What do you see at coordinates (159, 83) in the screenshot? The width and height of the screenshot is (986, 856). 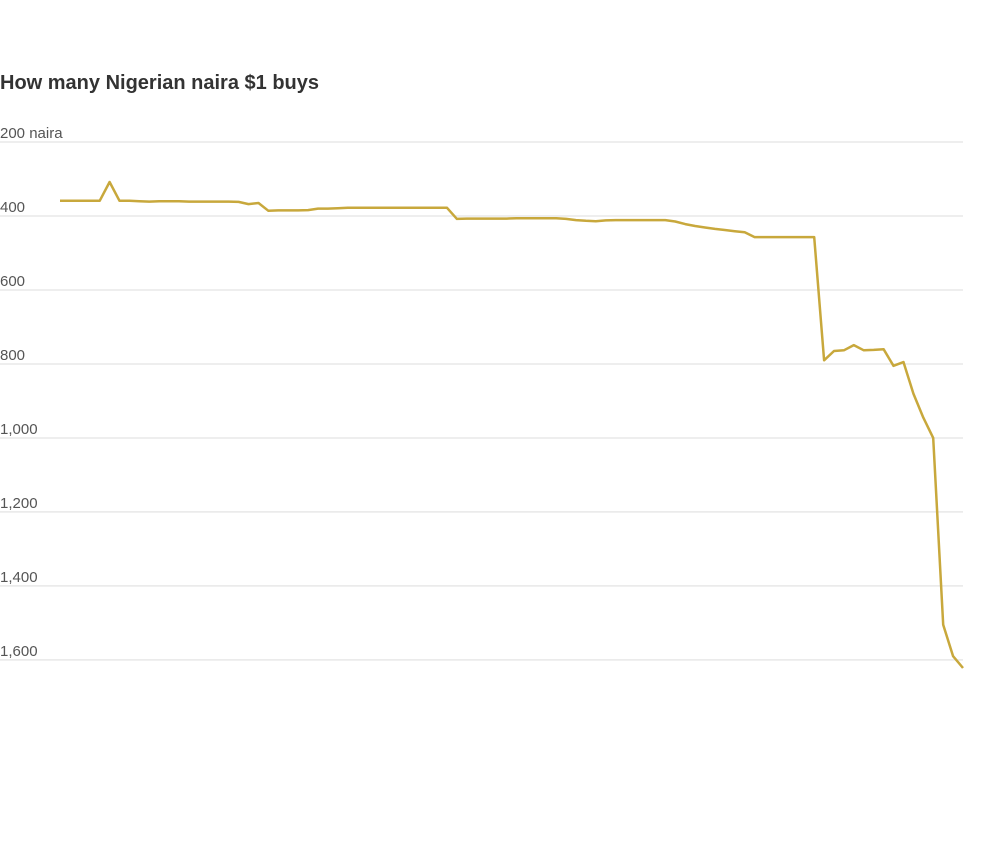 I see `chart-title: How many Nigerian naira $1 buys` at bounding box center [159, 83].